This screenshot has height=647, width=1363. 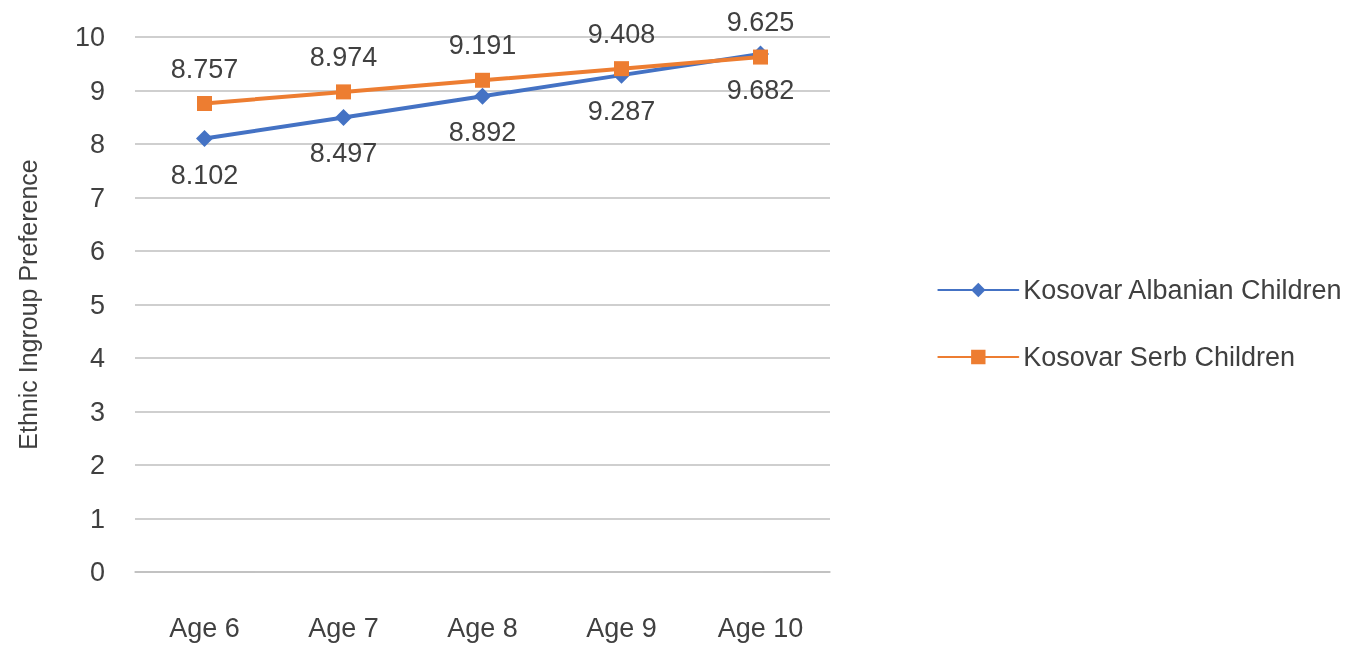 I want to click on data-label: 9.682, so click(x=760, y=90).